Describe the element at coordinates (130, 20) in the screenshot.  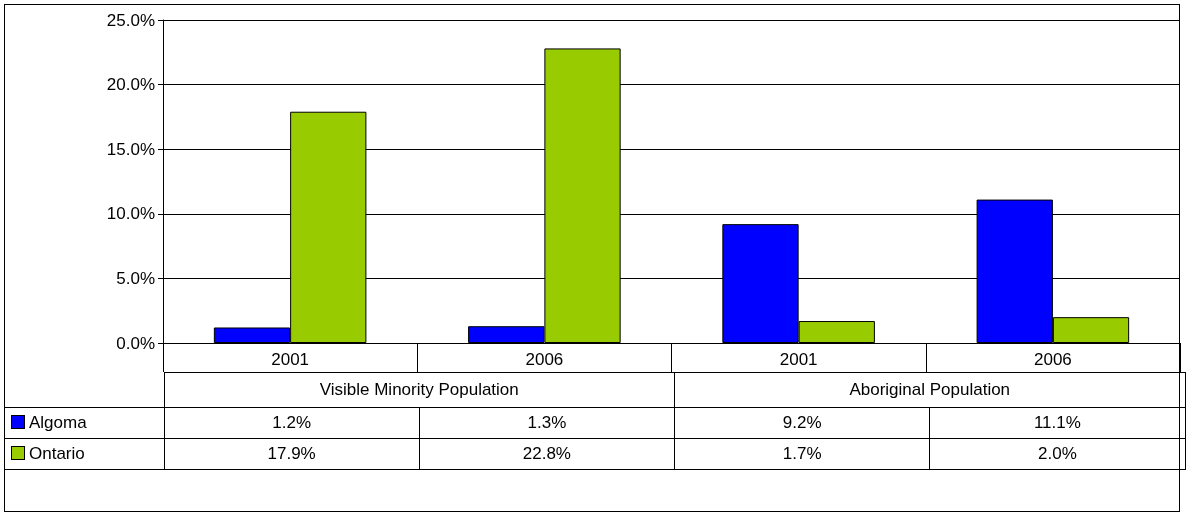
I see `y-tick-label: 25.0%` at that location.